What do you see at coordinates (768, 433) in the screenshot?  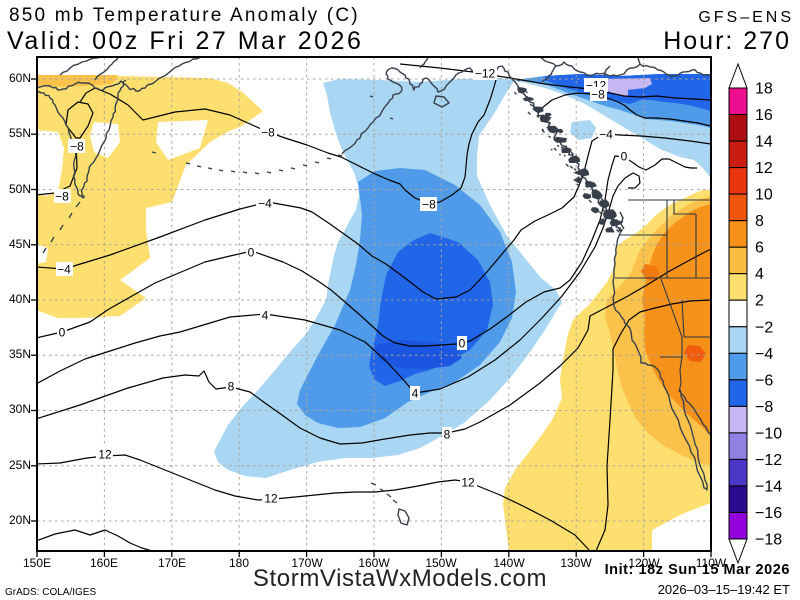 I see `svg-text: −10` at bounding box center [768, 433].